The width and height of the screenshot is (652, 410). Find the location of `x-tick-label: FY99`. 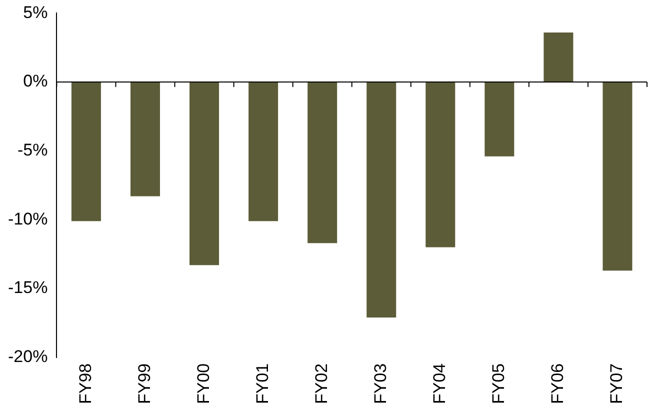

x-tick-label: FY99 is located at coordinates (144, 383).